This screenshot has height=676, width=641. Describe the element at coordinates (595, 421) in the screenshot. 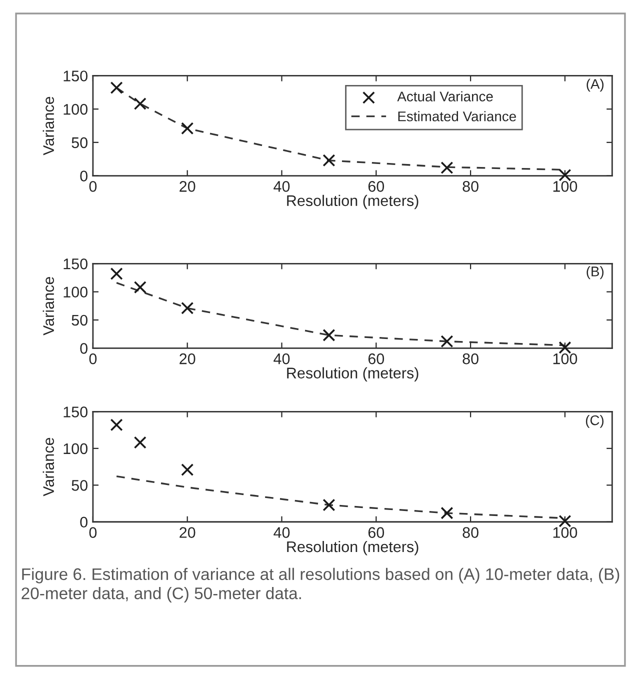

I see `annotation: (C)` at that location.